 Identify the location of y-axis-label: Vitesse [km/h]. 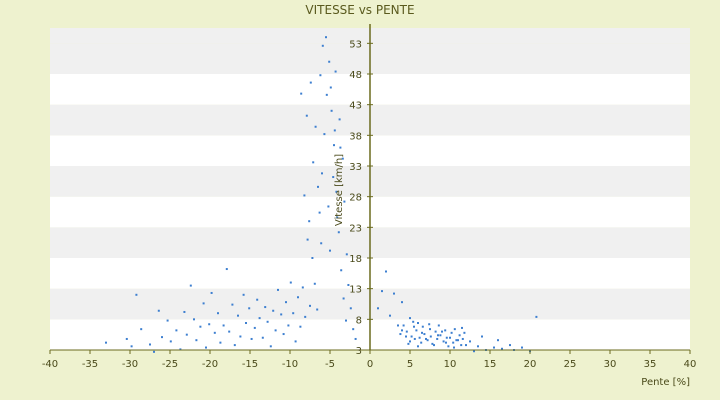
(339, 190).